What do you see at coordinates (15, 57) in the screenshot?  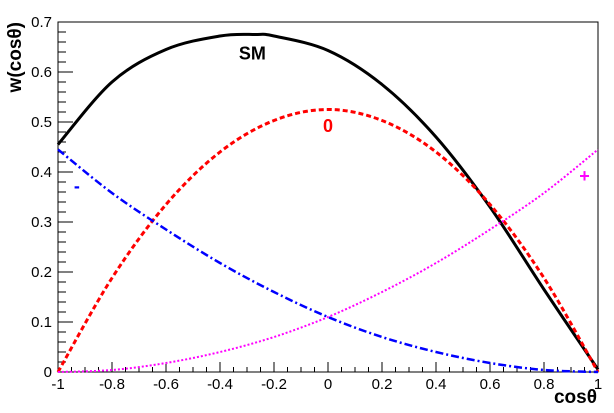 I see `y-axis-title: w(cosθ)` at bounding box center [15, 57].